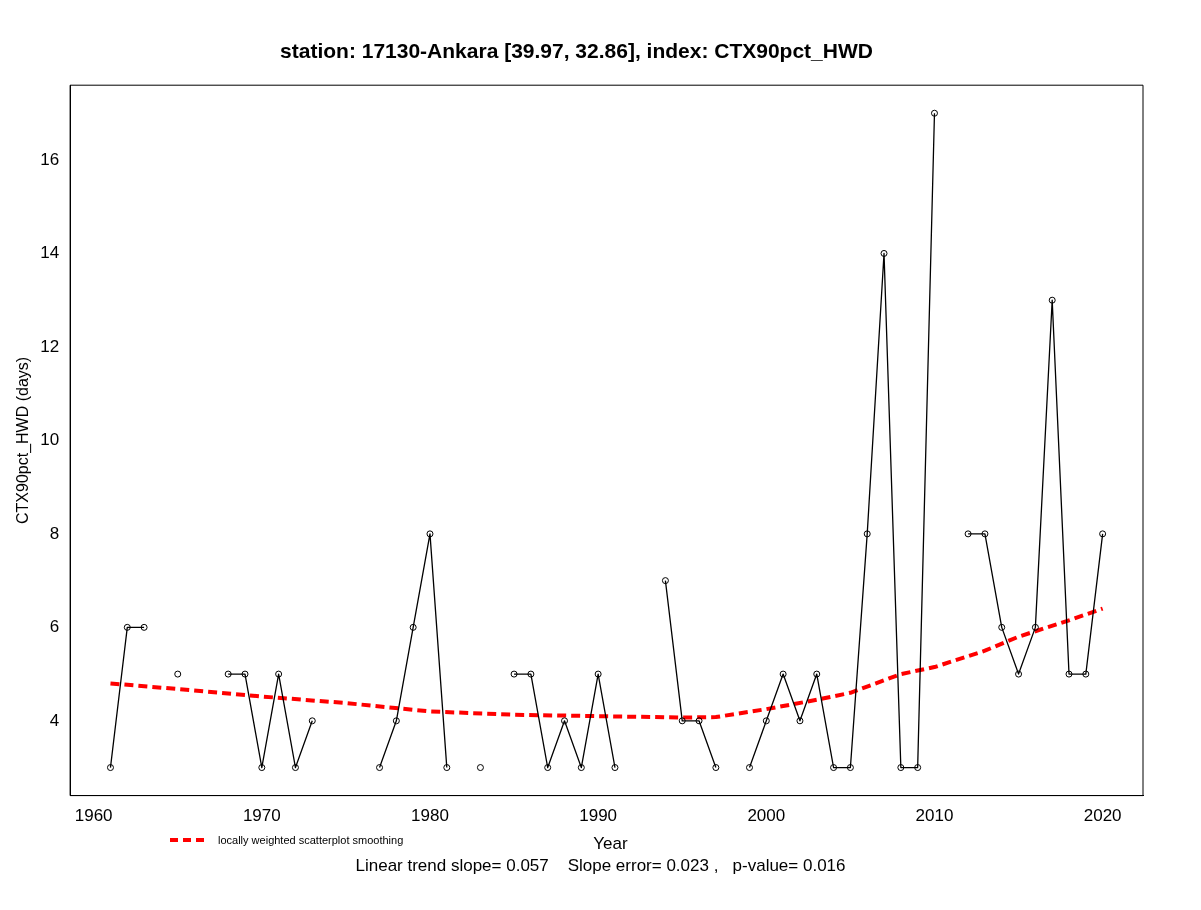  I want to click on y-tick-label: 12, so click(50, 346).